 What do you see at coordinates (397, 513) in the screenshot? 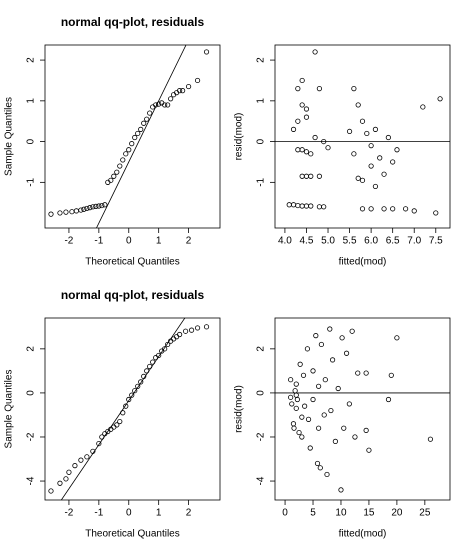
I see `x-tick-label: 20` at bounding box center [397, 513].